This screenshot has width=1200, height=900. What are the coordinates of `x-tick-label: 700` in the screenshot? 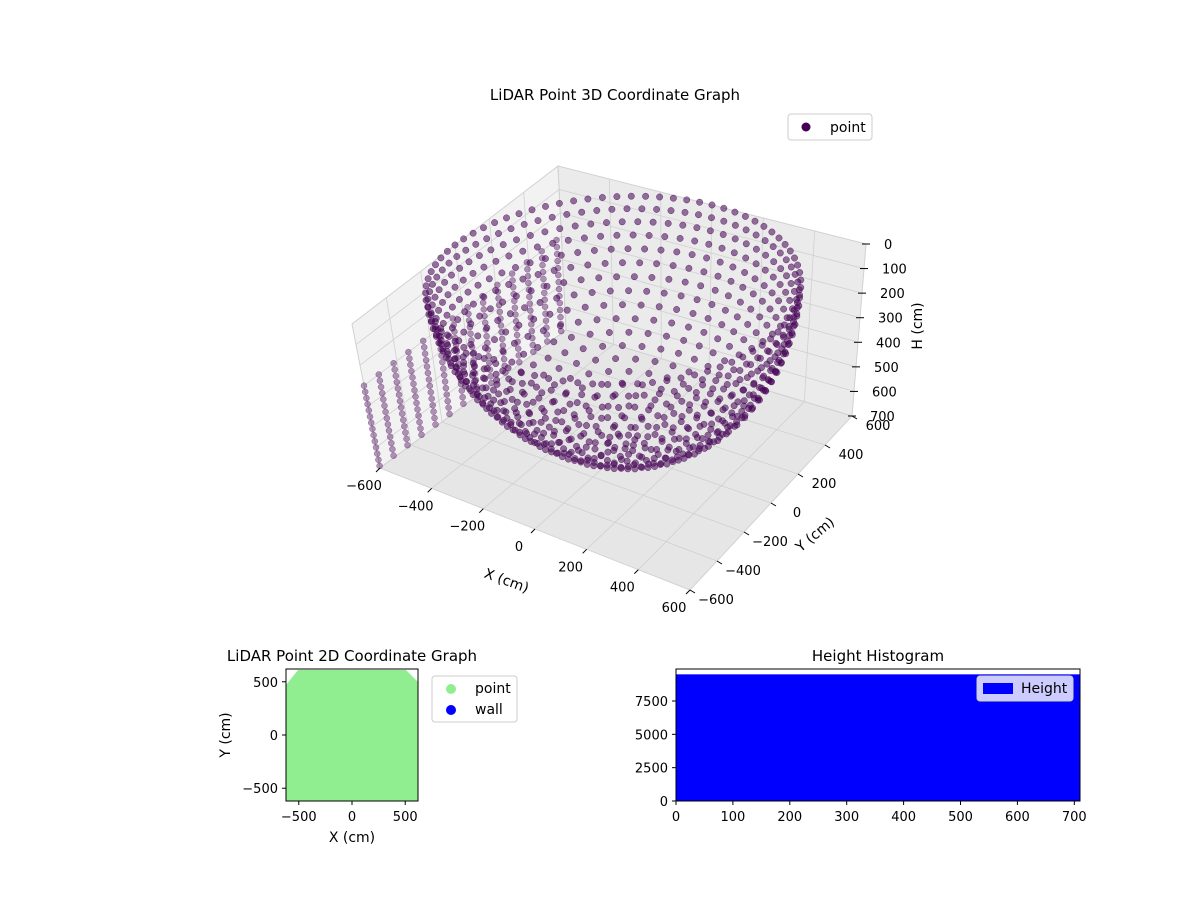 It's located at (1074, 817).